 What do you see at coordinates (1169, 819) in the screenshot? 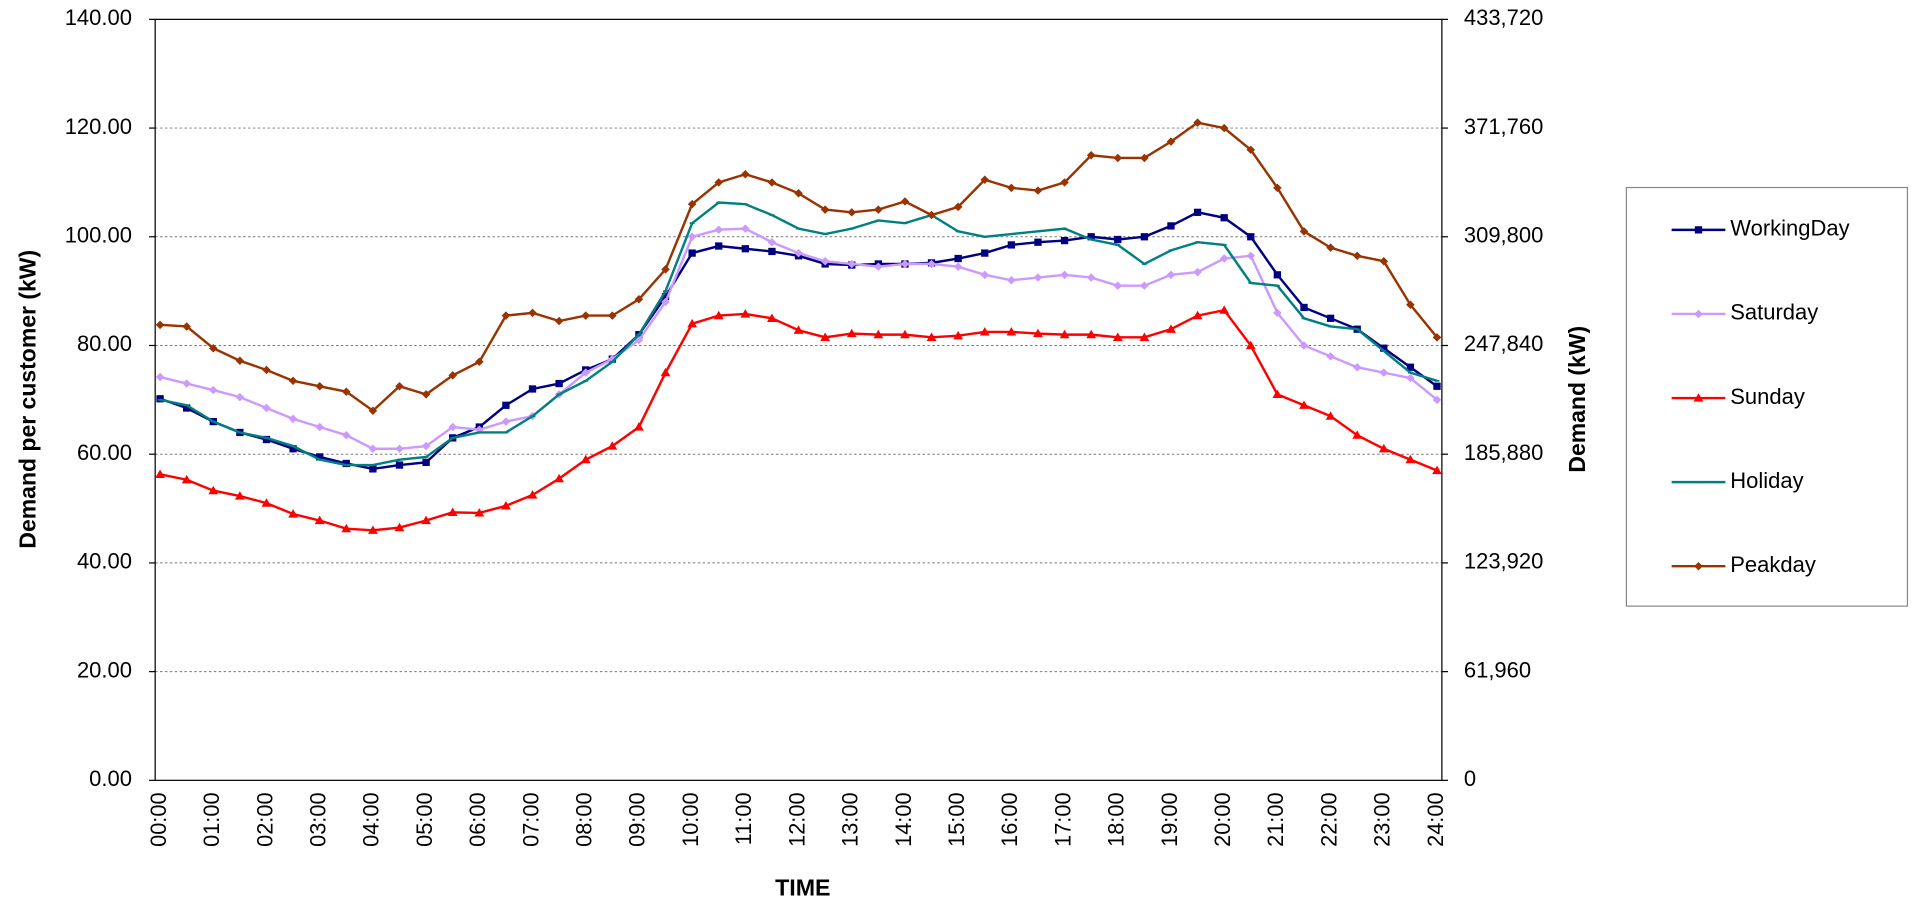
I see `x-tick-label: 19:00` at bounding box center [1169, 819].